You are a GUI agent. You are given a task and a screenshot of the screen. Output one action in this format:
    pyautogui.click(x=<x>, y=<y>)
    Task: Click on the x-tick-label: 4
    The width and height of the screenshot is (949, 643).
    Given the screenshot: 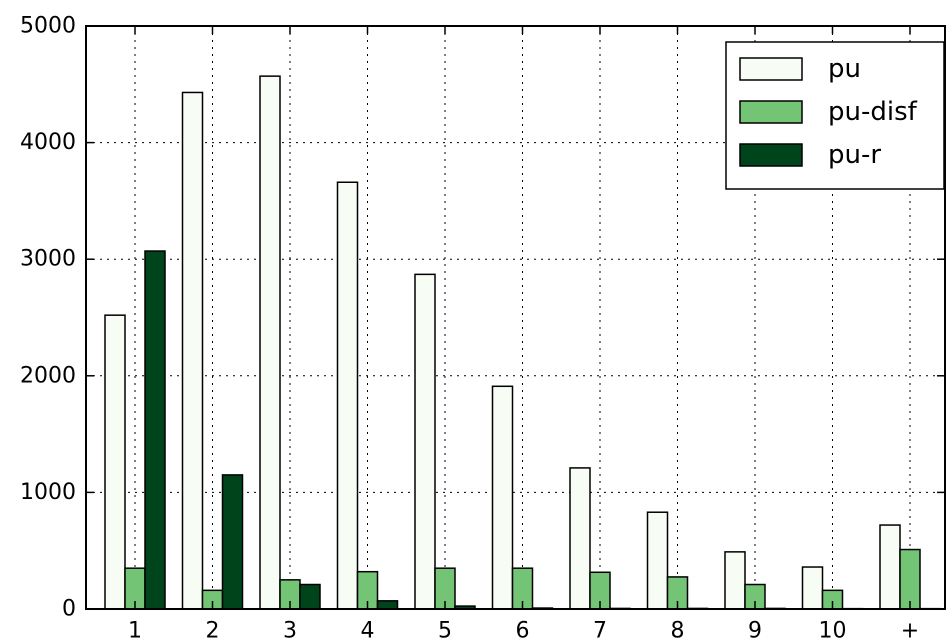 What is the action you would take?
    pyautogui.click(x=368, y=631)
    